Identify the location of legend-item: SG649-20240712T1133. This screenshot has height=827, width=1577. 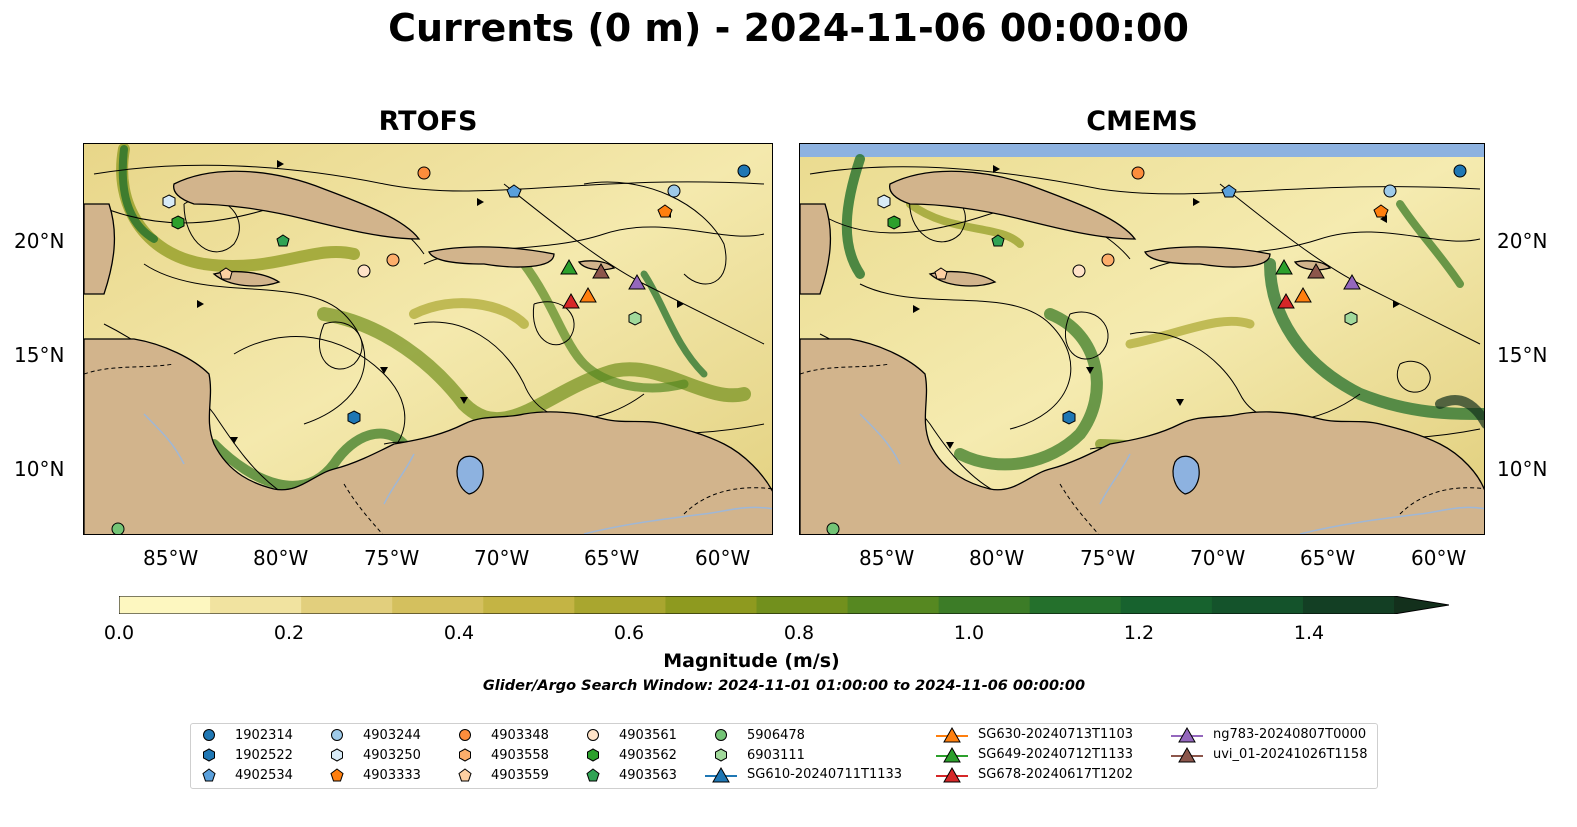
(1034, 756).